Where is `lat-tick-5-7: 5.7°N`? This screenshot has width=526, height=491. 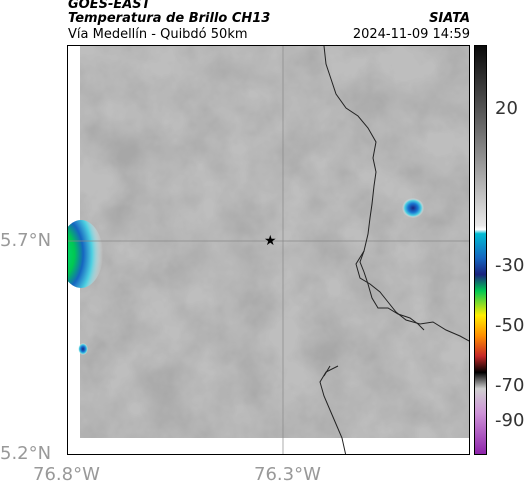
lat-tick-5-7: 5.7°N is located at coordinates (26, 240).